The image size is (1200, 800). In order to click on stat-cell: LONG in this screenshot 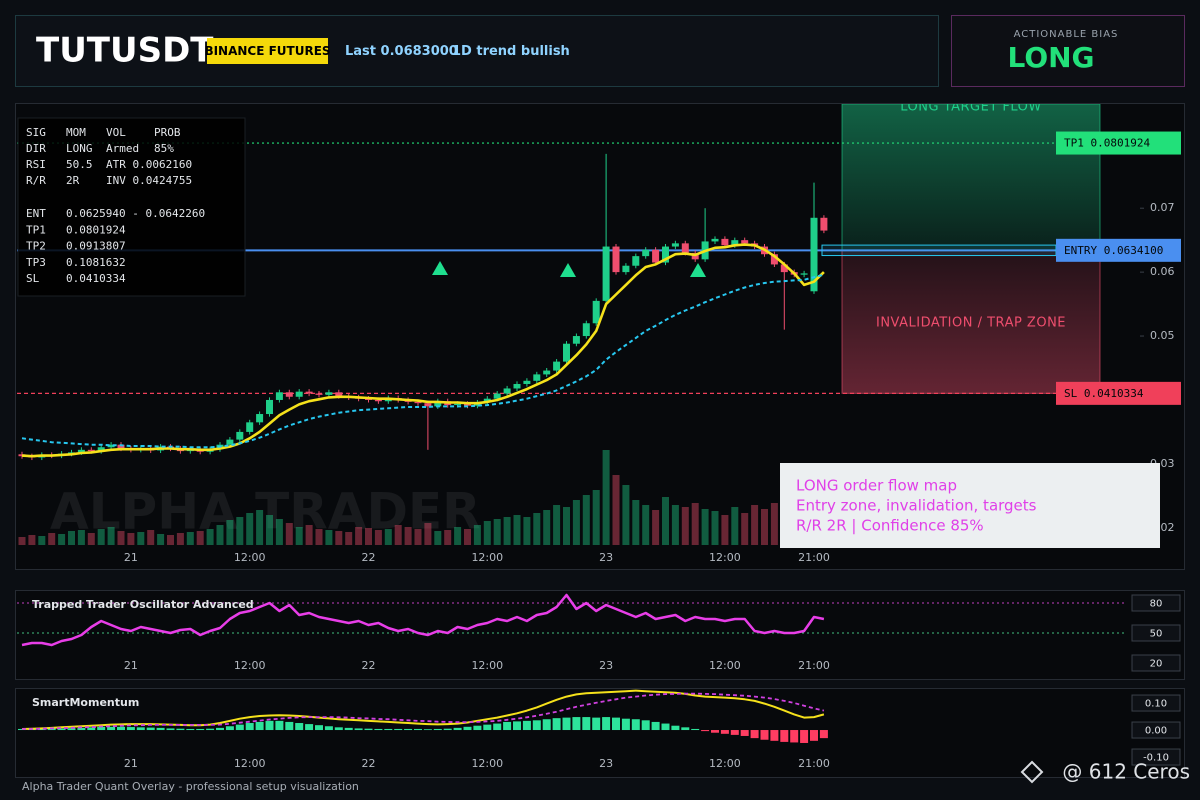, I will do `click(79, 148)`.